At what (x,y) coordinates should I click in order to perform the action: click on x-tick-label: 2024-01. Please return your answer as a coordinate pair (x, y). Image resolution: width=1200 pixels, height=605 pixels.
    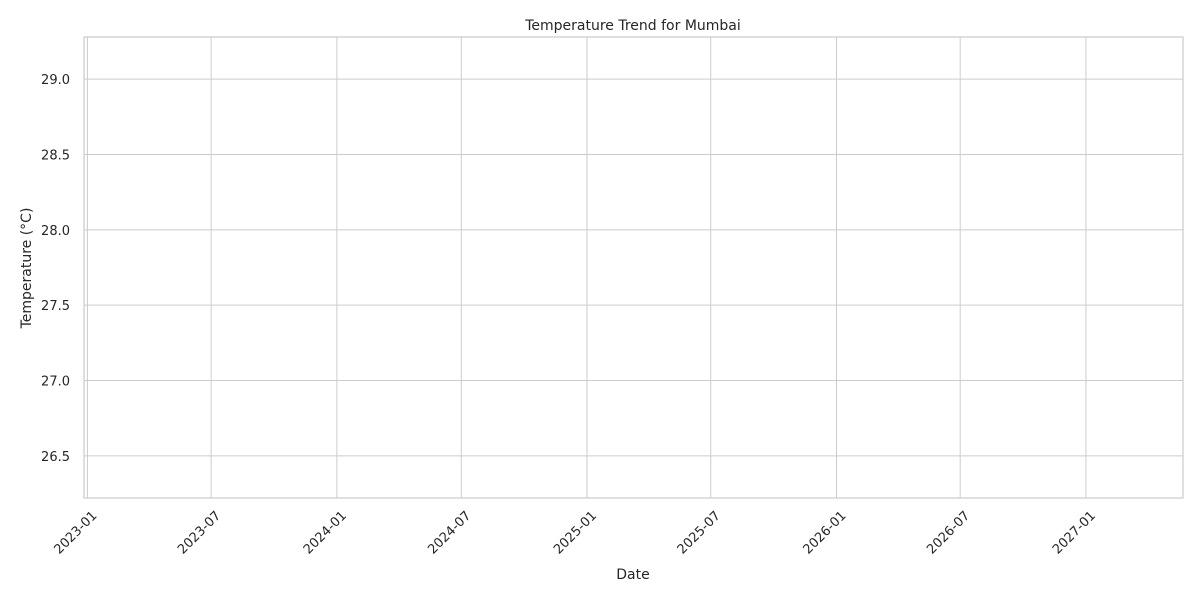
    Looking at the image, I should click on (325, 532).